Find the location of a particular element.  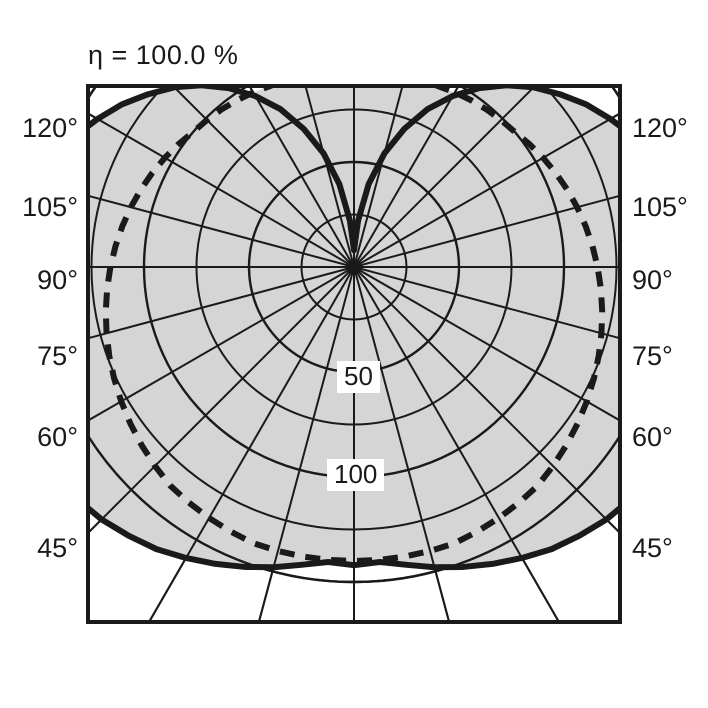

axis-tick-right-45: 45° is located at coordinates (652, 548).